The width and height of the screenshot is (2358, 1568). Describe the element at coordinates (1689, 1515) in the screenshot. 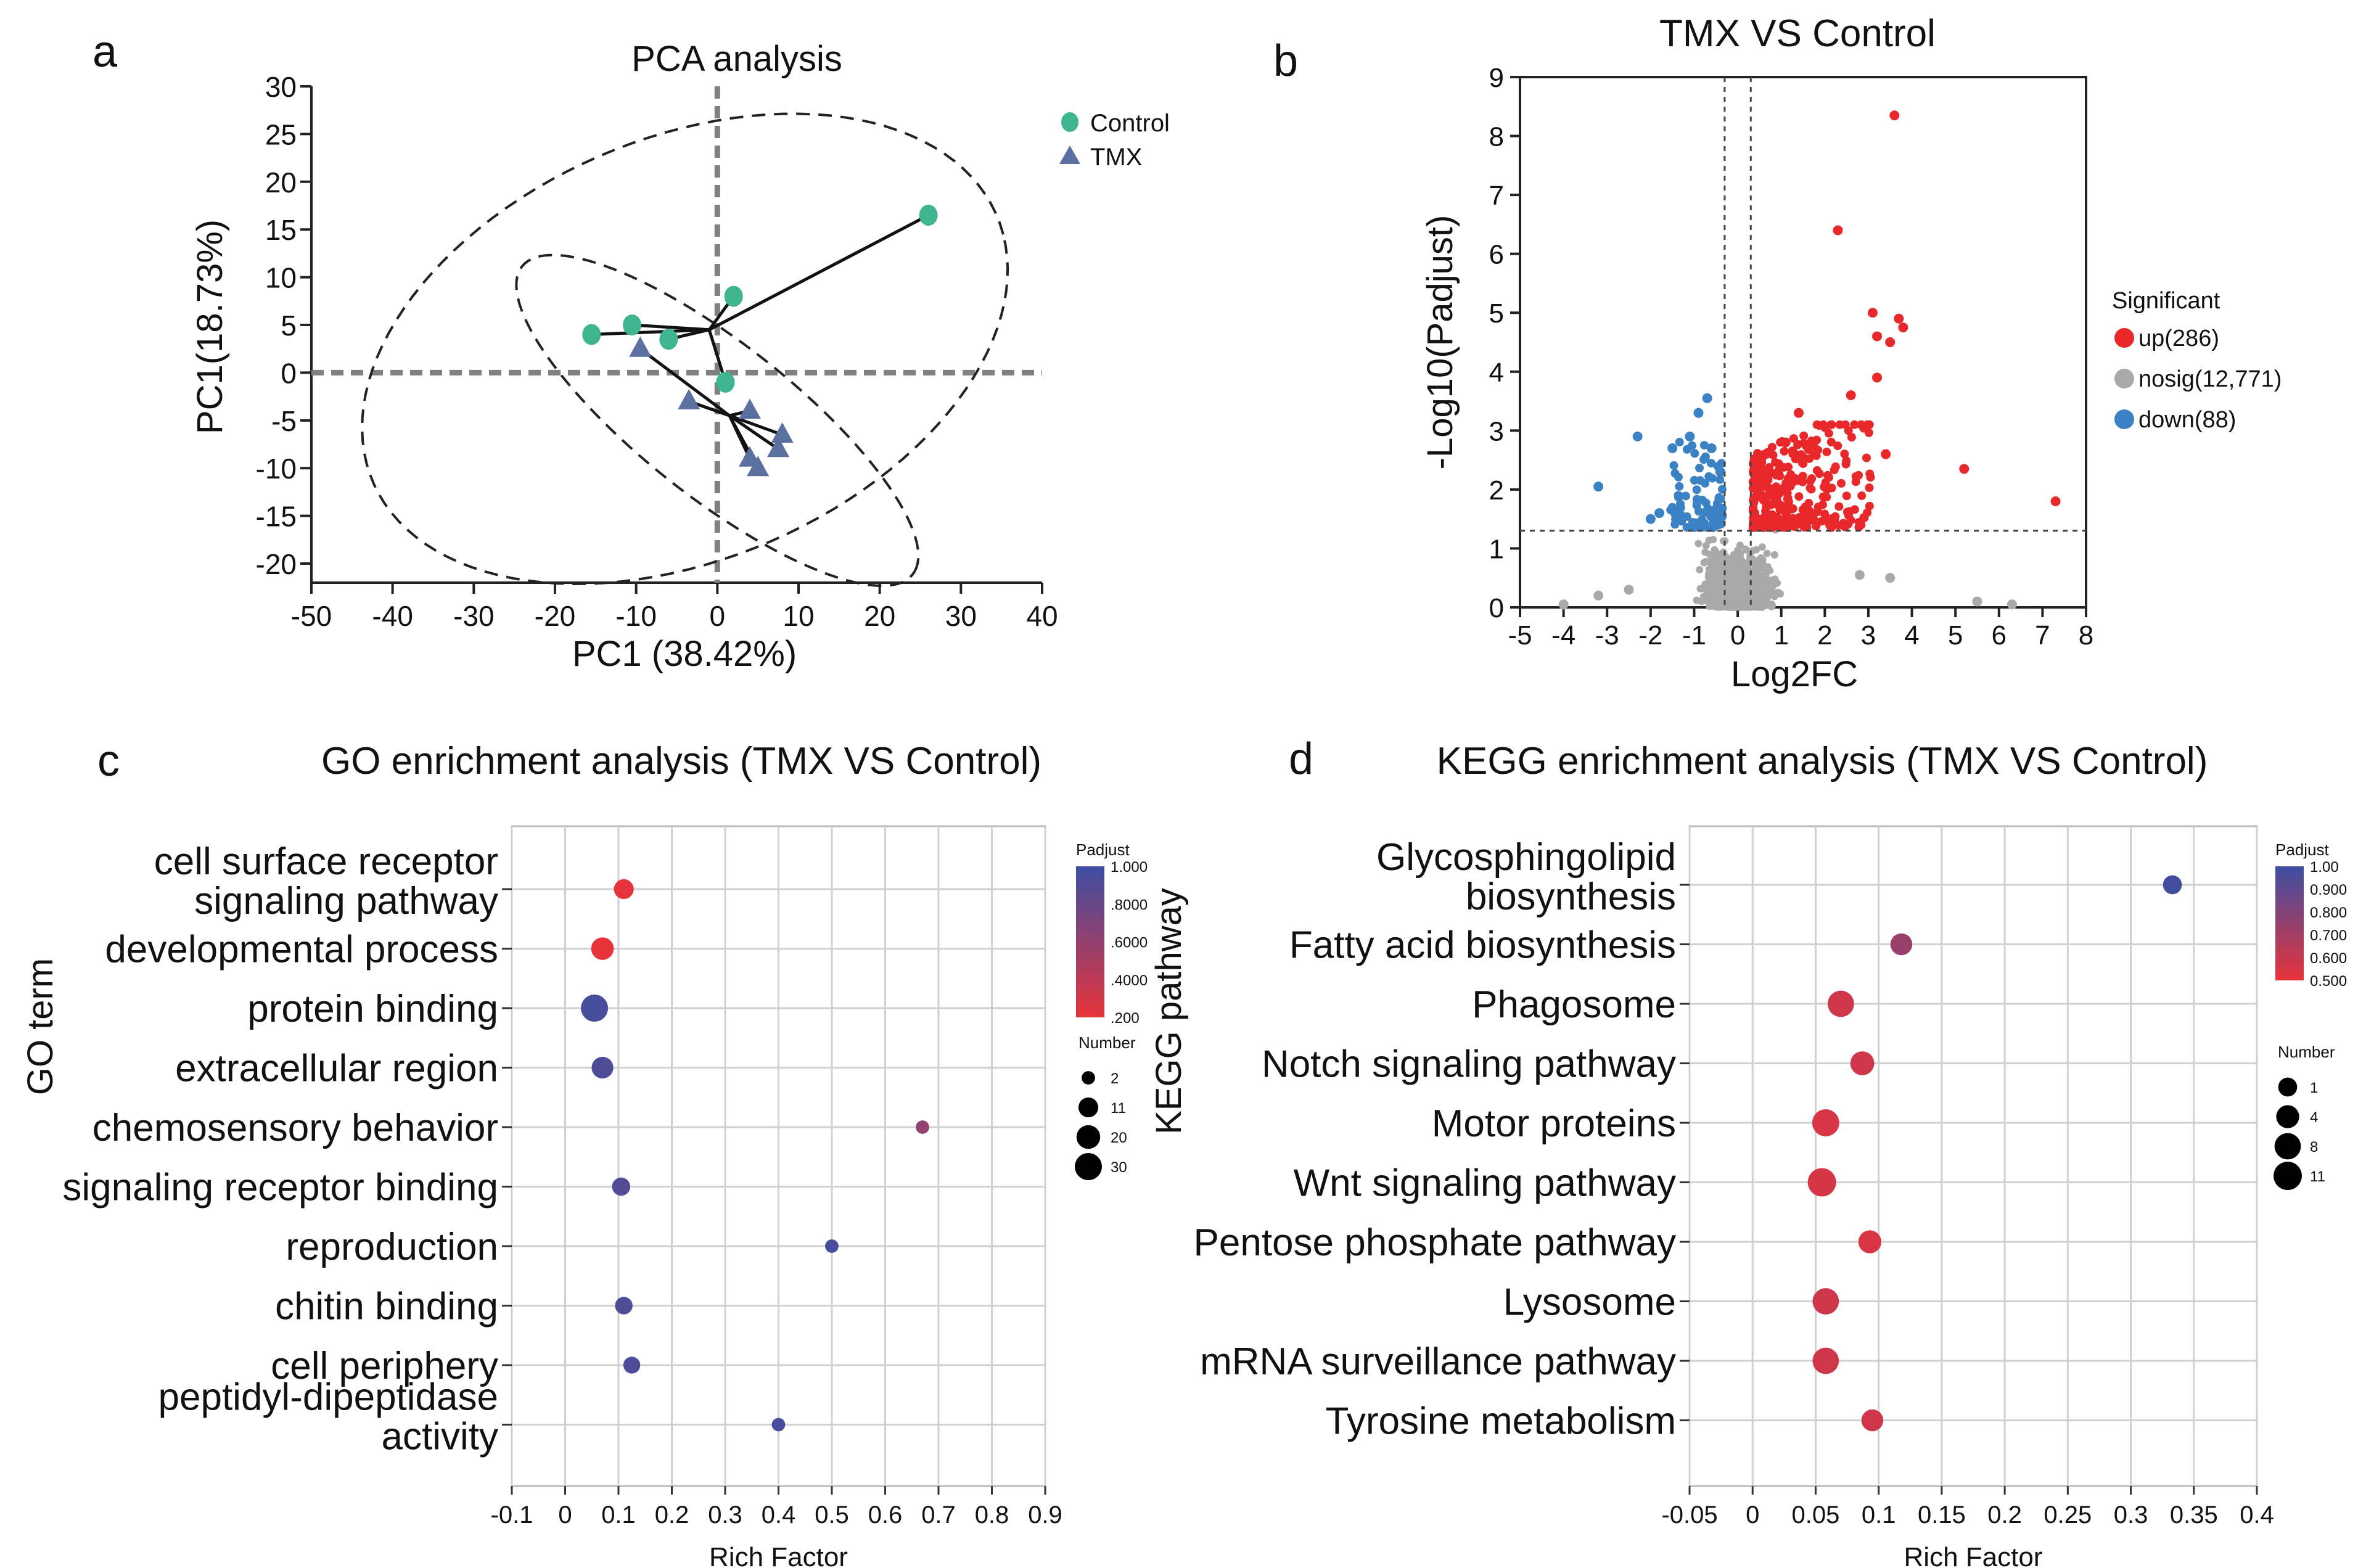

I see `panel-kegg-x-tick-label: -0.05` at that location.